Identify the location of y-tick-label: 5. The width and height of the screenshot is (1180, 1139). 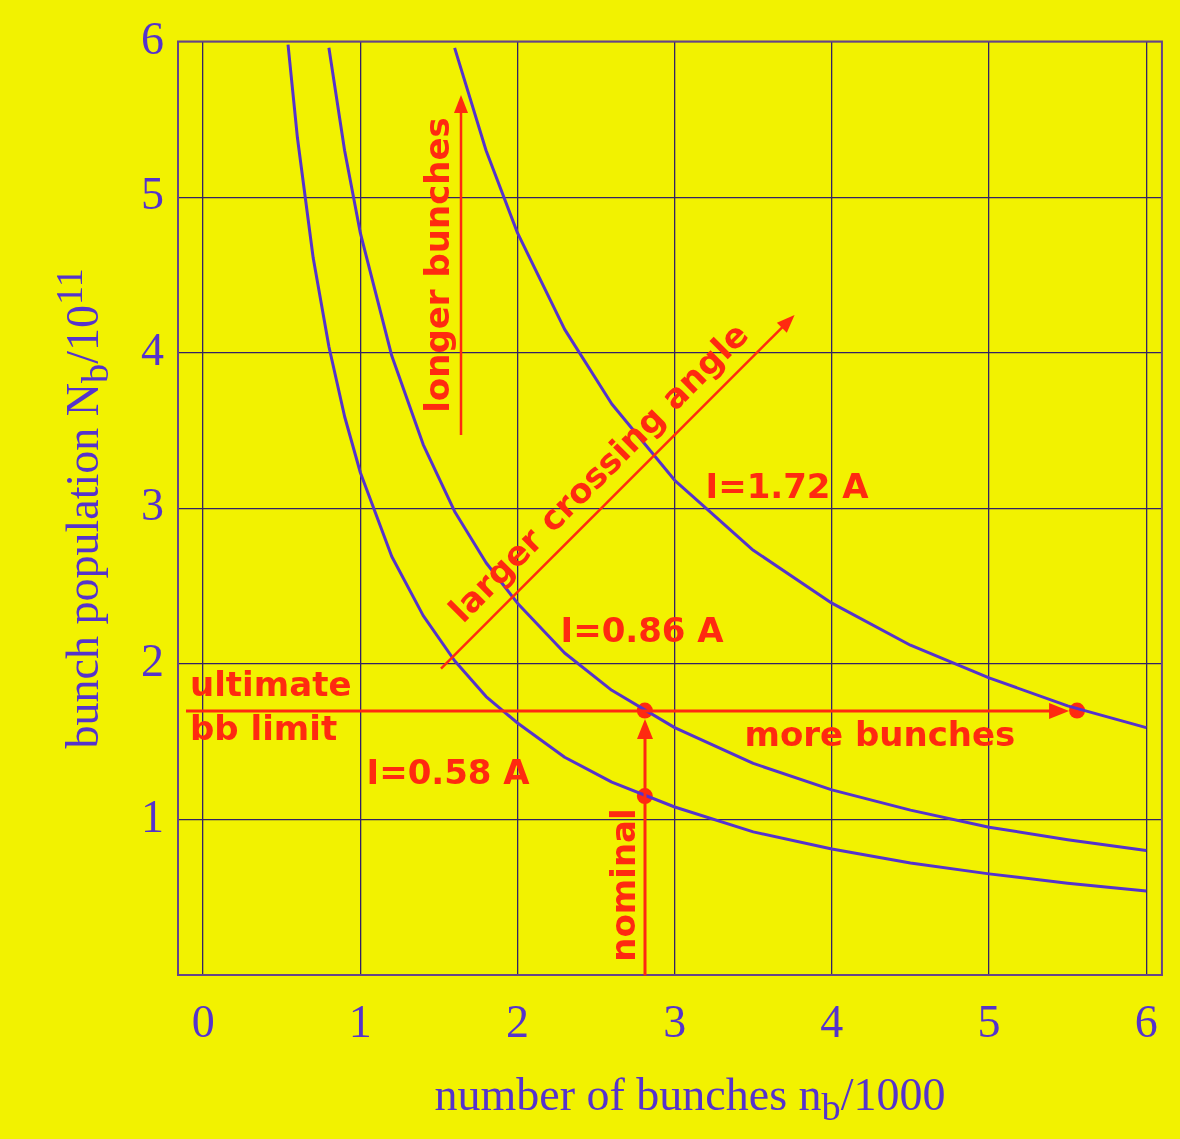
(152, 194).